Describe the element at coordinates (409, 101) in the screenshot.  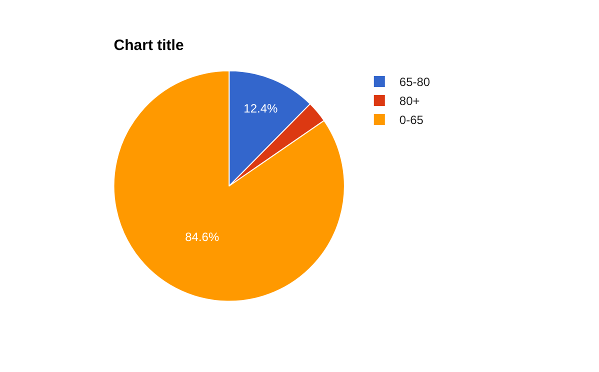
I see `legend-label: 80+` at that location.